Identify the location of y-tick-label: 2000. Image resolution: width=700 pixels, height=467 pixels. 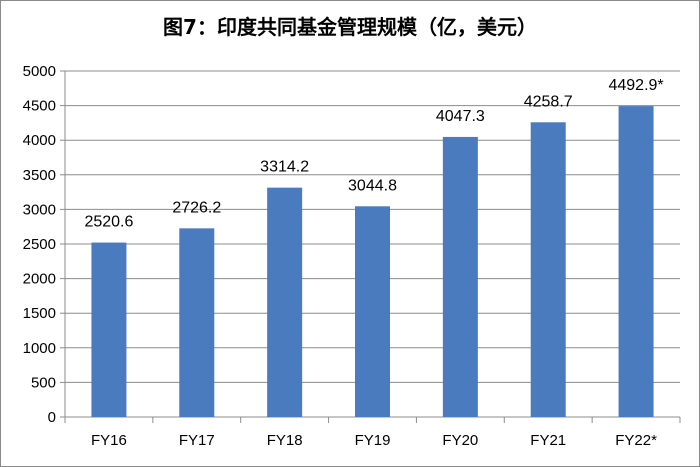
(39, 279).